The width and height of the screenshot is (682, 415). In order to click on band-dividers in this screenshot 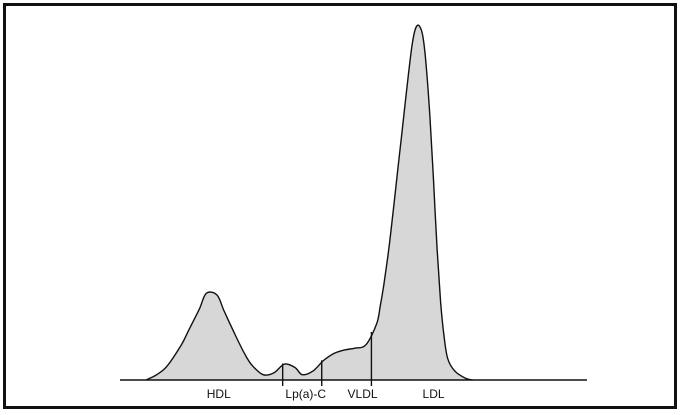, I will do `click(327, 358)`.